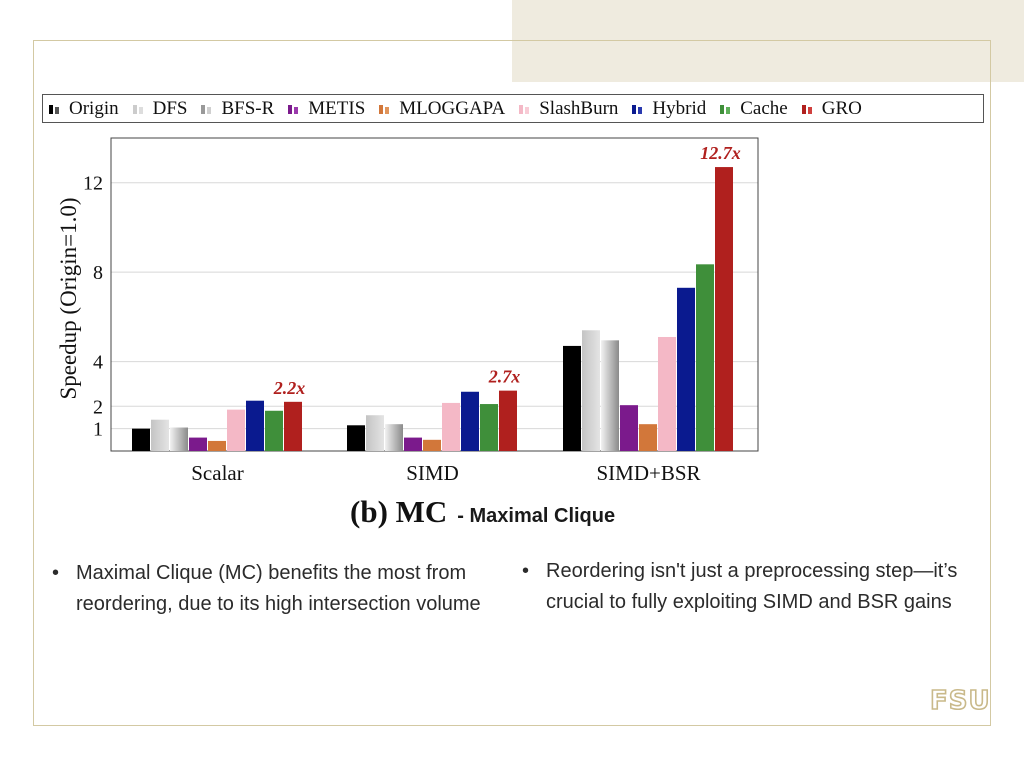  I want to click on legend-item-bfs-r: BFS-R, so click(237, 109).